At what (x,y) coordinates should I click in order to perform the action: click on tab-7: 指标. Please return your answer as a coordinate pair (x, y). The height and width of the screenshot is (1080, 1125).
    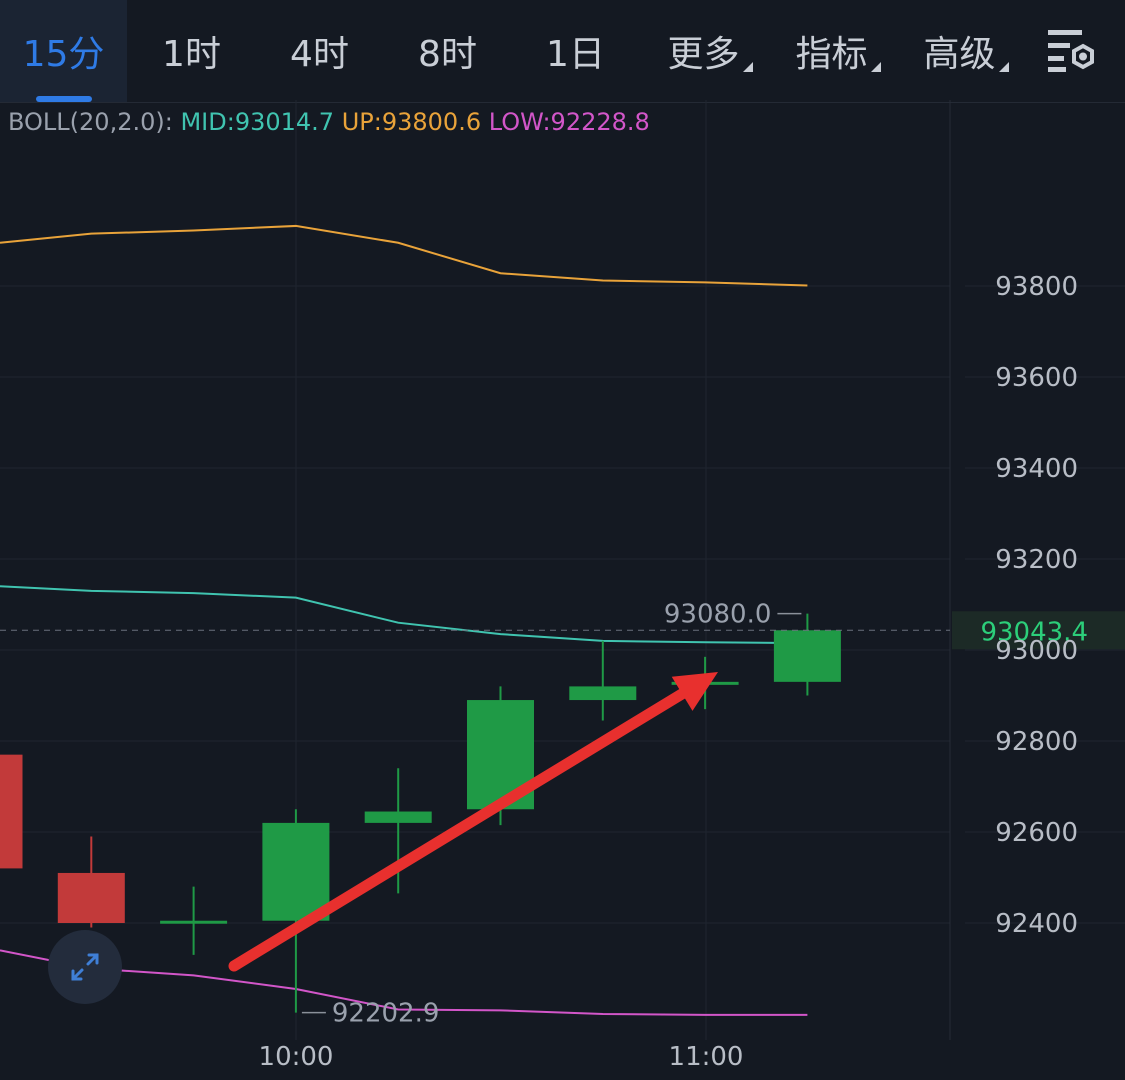
    Looking at the image, I should click on (831, 51).